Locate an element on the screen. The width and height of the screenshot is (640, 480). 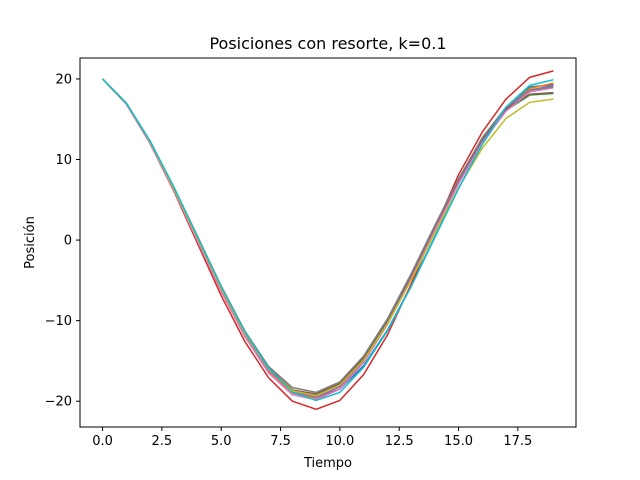
x-axis: 0.0 2.5 5.0 7.5 10.0 12.5 15.0 17.5 is located at coordinates (312, 438).